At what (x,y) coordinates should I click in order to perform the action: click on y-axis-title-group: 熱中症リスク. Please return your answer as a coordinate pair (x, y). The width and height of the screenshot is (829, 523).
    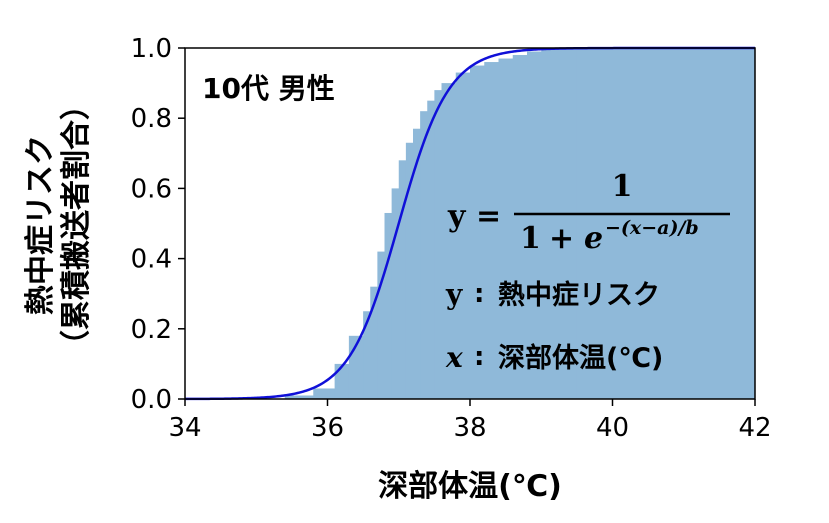
    Looking at the image, I should click on (40, 225).